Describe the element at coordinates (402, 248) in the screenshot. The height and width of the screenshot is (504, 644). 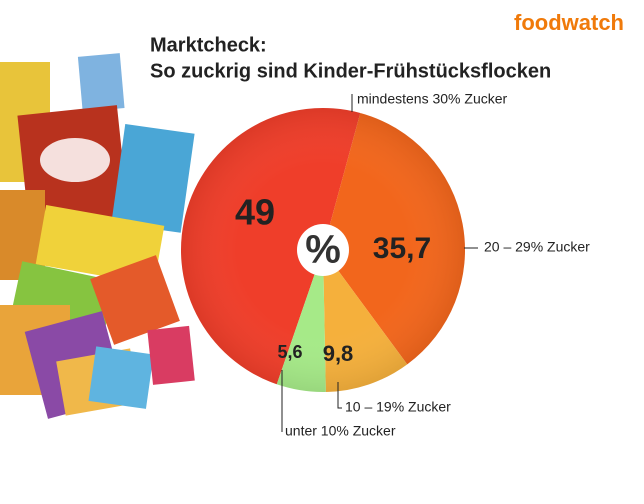
I see `value-label: 35,7` at that location.